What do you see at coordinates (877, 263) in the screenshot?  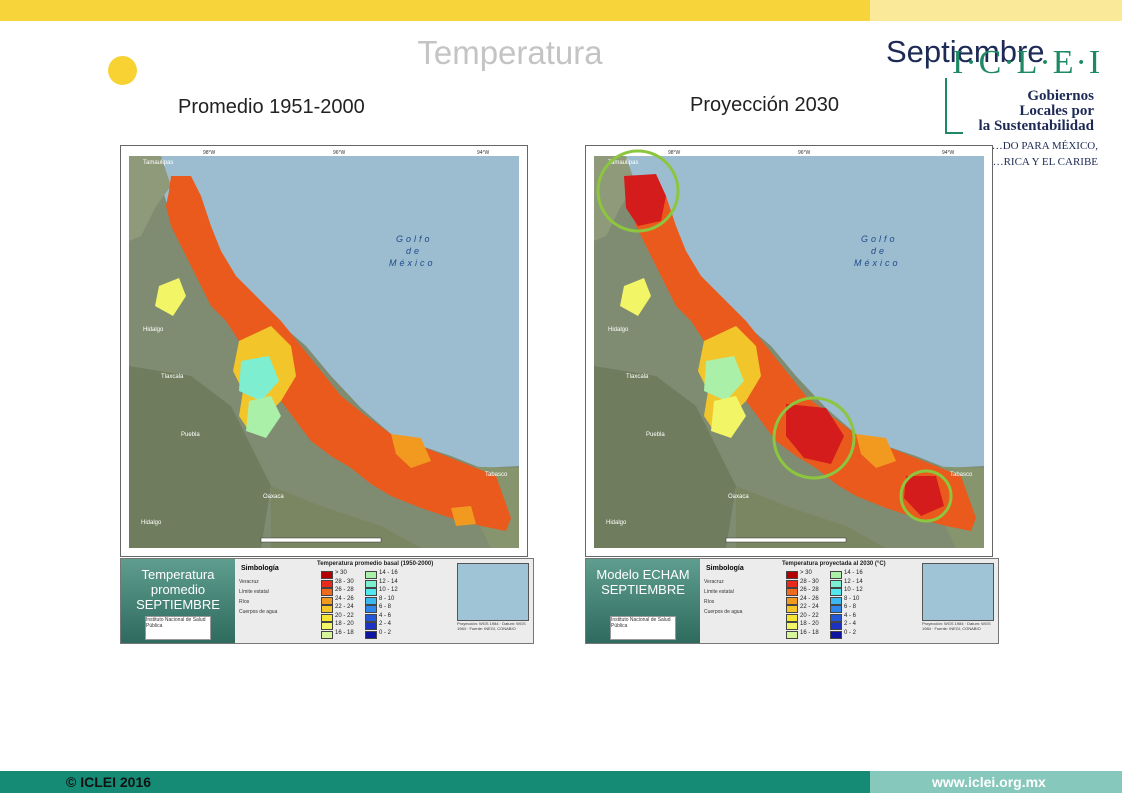 I see `svg-text: México` at bounding box center [877, 263].